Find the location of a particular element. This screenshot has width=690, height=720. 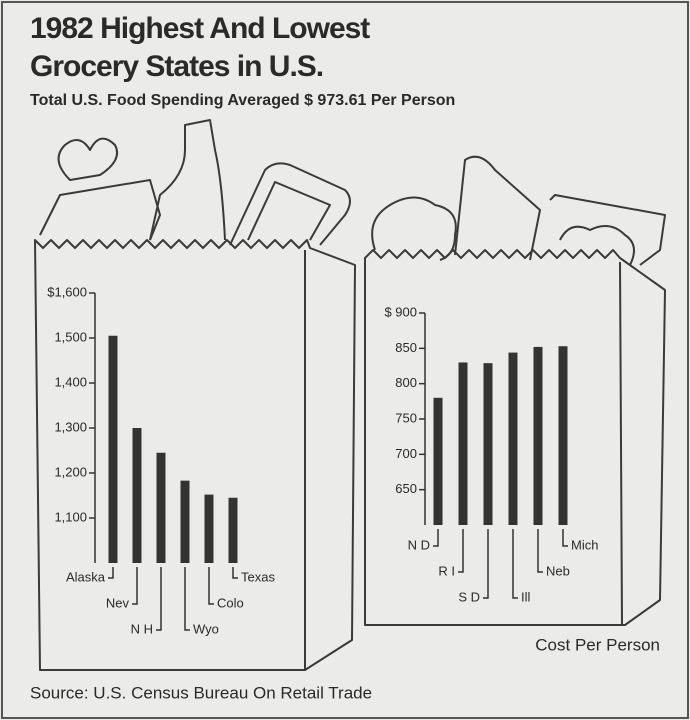

y-tick-label: 1,200 is located at coordinates (70, 471).